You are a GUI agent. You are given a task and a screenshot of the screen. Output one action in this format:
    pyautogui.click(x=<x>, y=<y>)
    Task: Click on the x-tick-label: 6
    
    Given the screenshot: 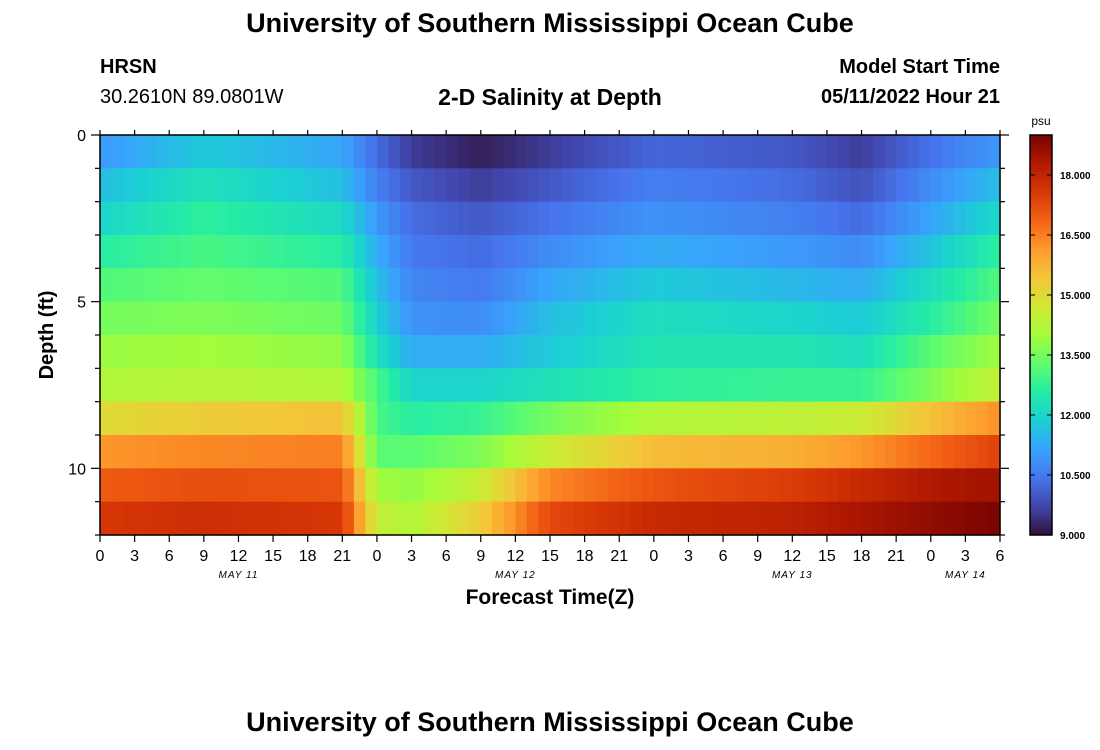 What is the action you would take?
    pyautogui.click(x=169, y=556)
    